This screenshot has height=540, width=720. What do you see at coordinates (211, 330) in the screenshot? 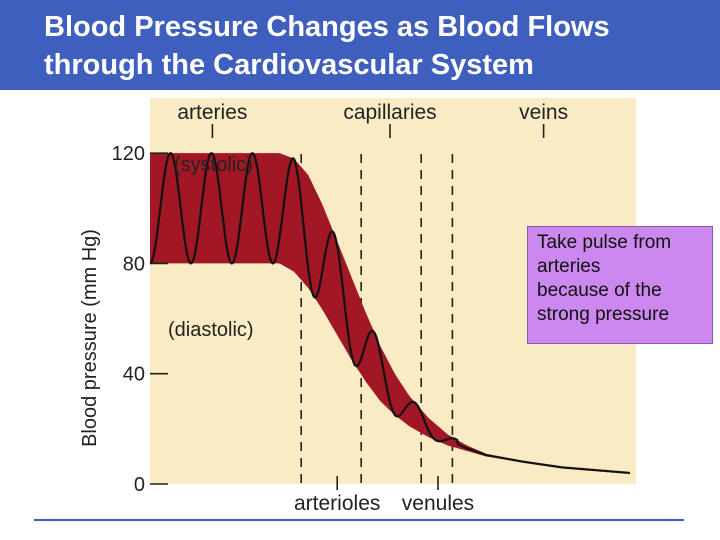
I see `annotation-diastolic: (diastolic)` at bounding box center [211, 330].